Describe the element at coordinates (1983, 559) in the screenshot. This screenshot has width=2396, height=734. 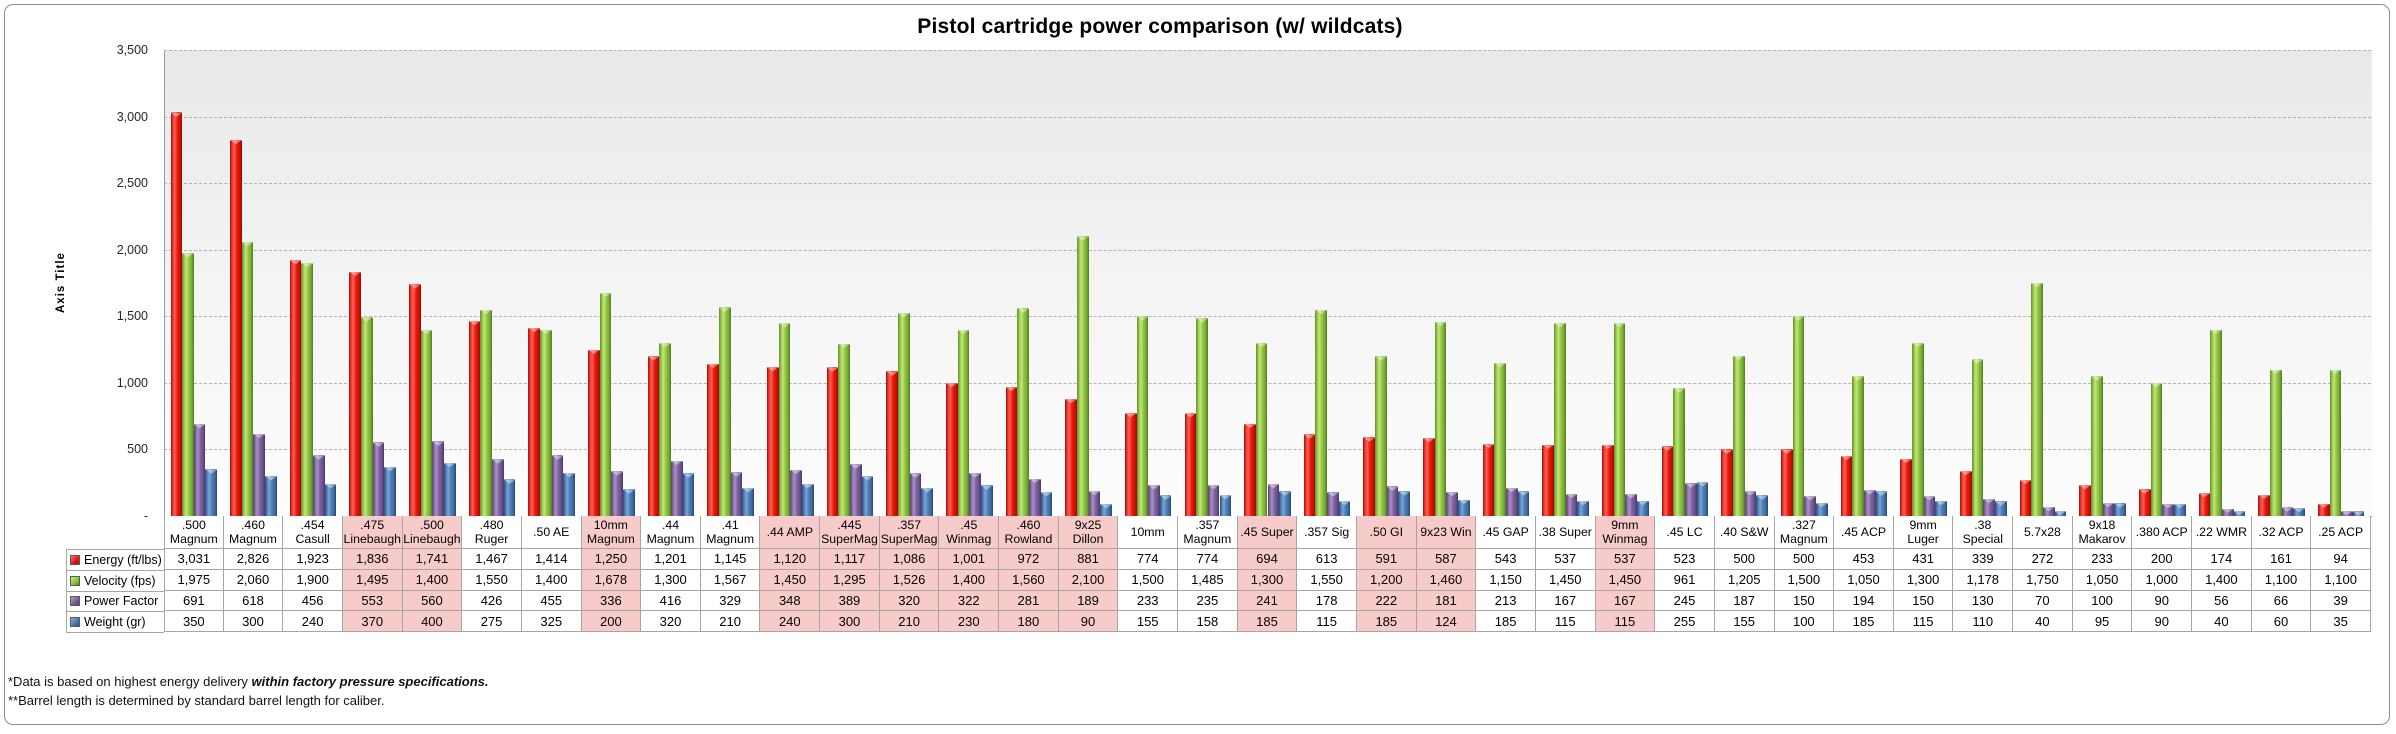
I see `table-cell: 339` at that location.